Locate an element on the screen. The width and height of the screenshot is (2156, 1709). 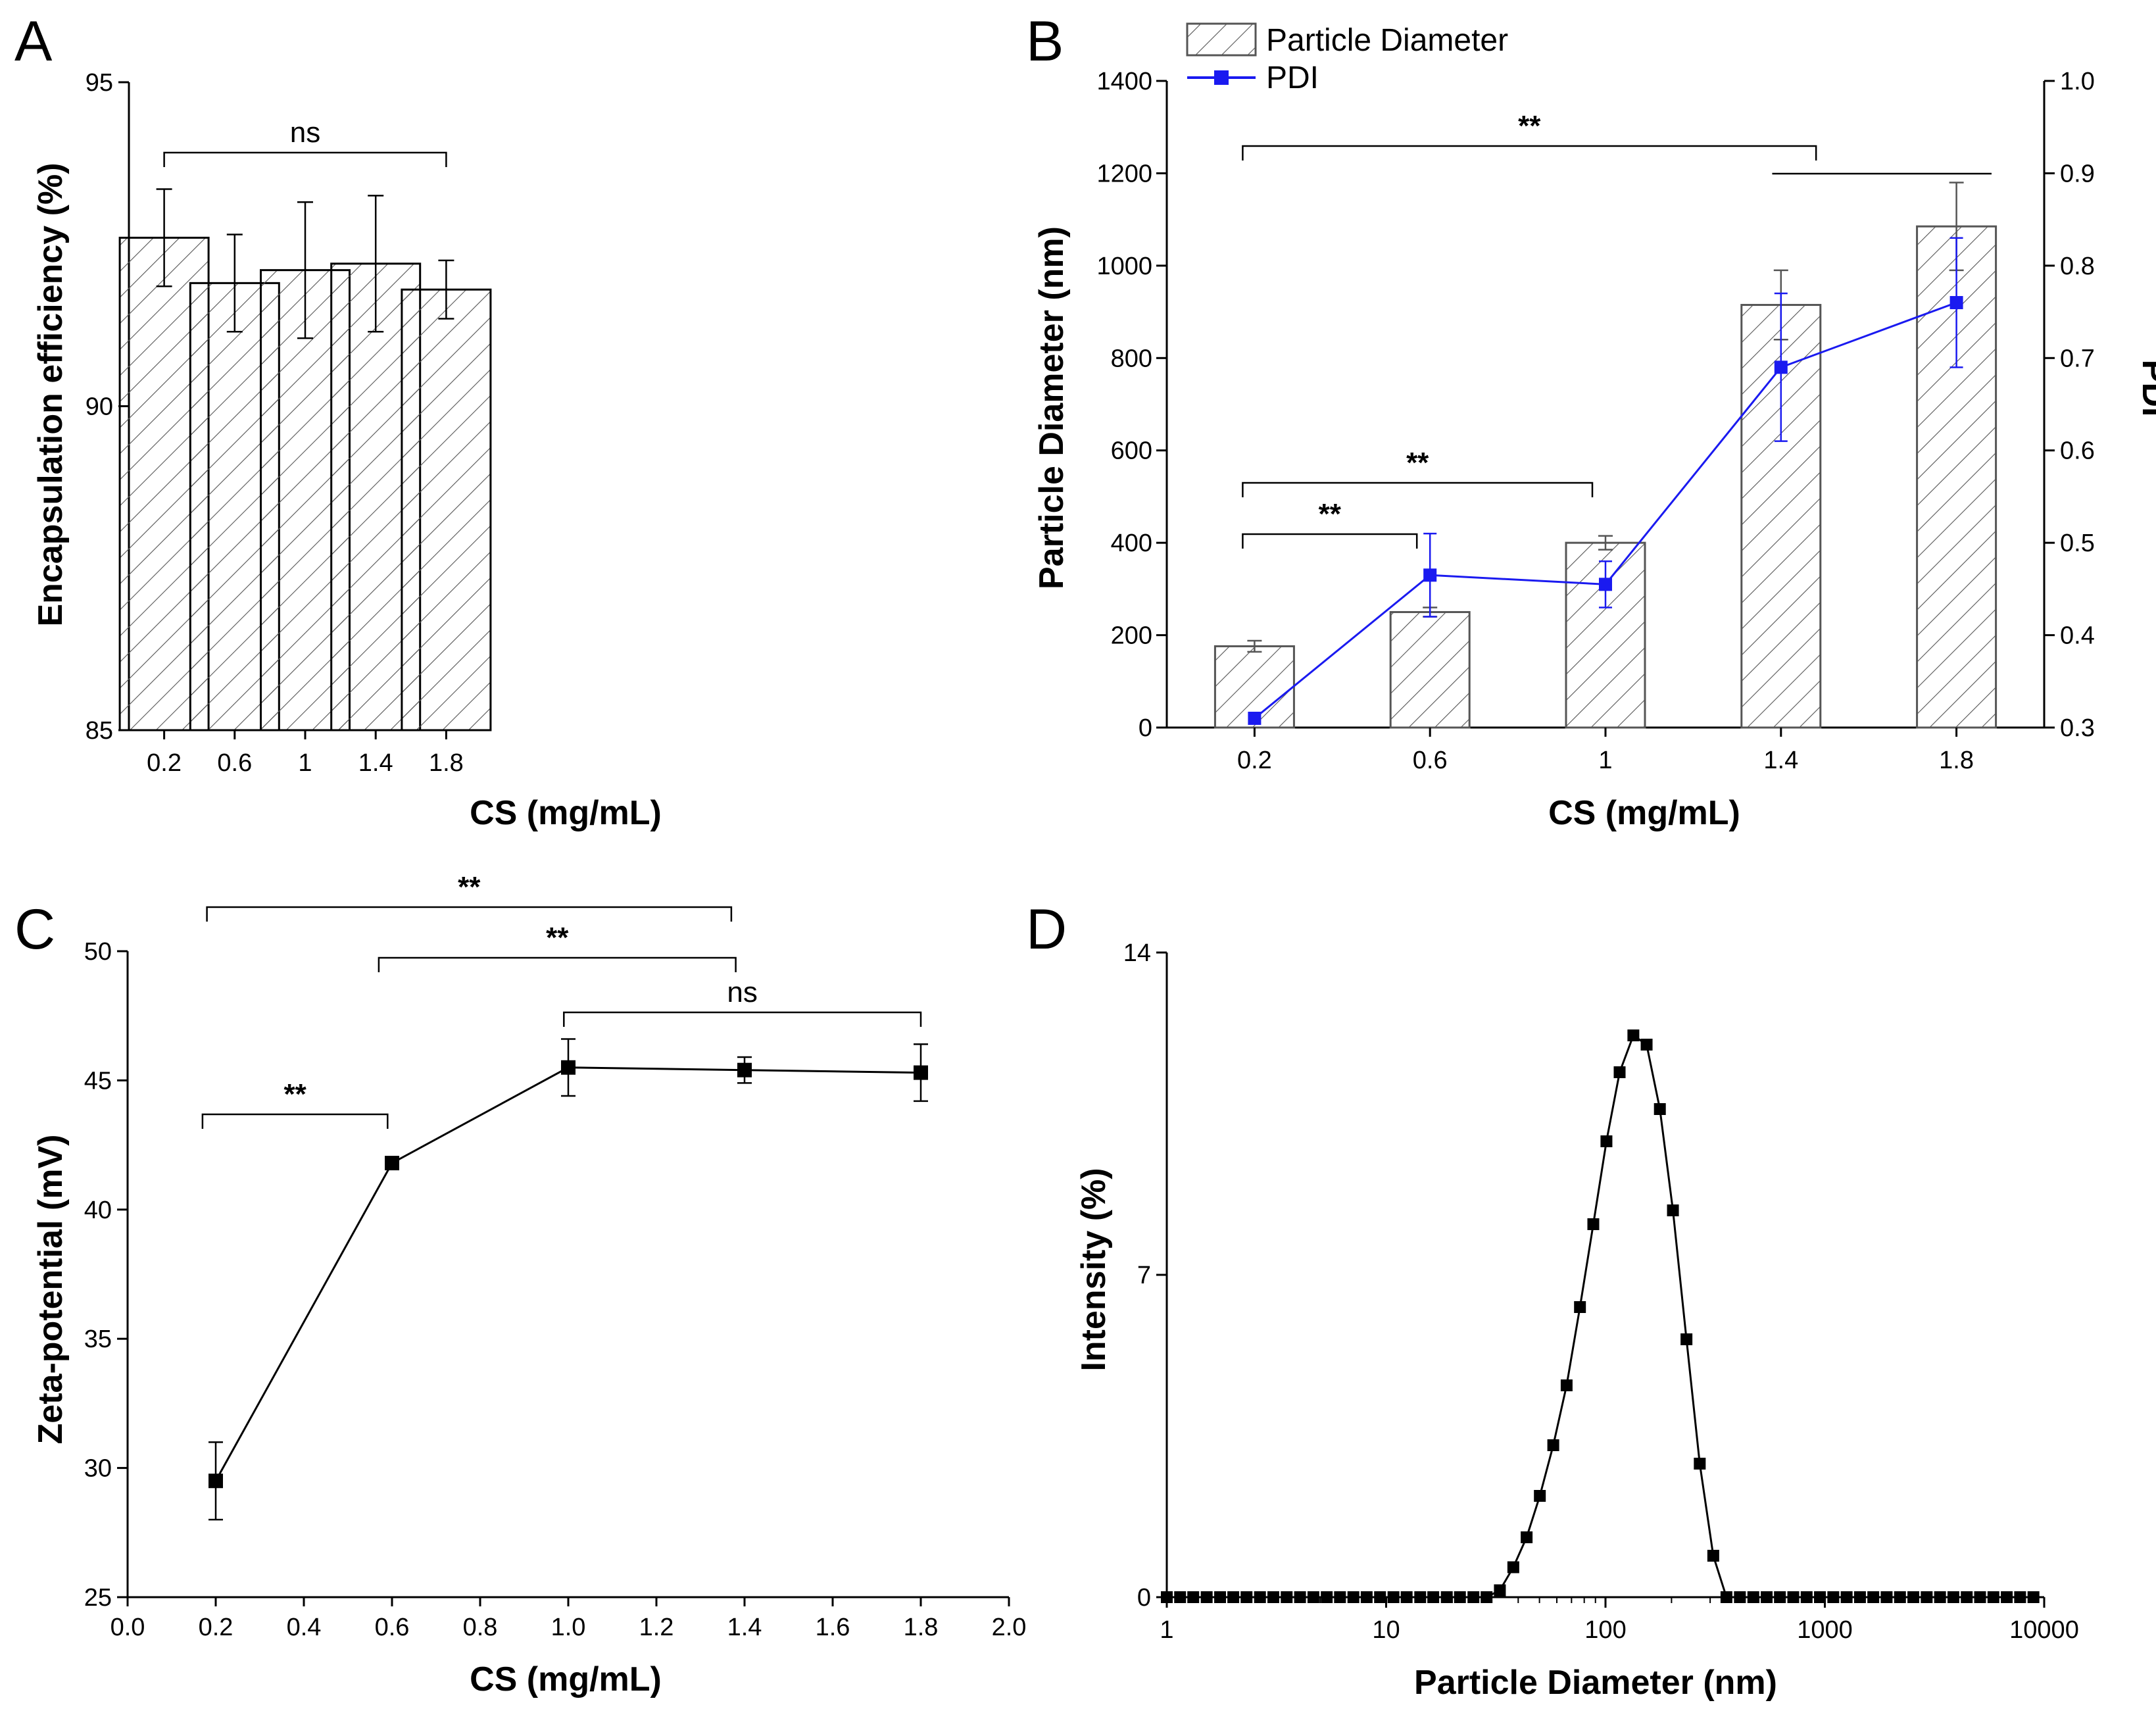
chart-d-ytick-label-2: 14 is located at coordinates (1137, 953).